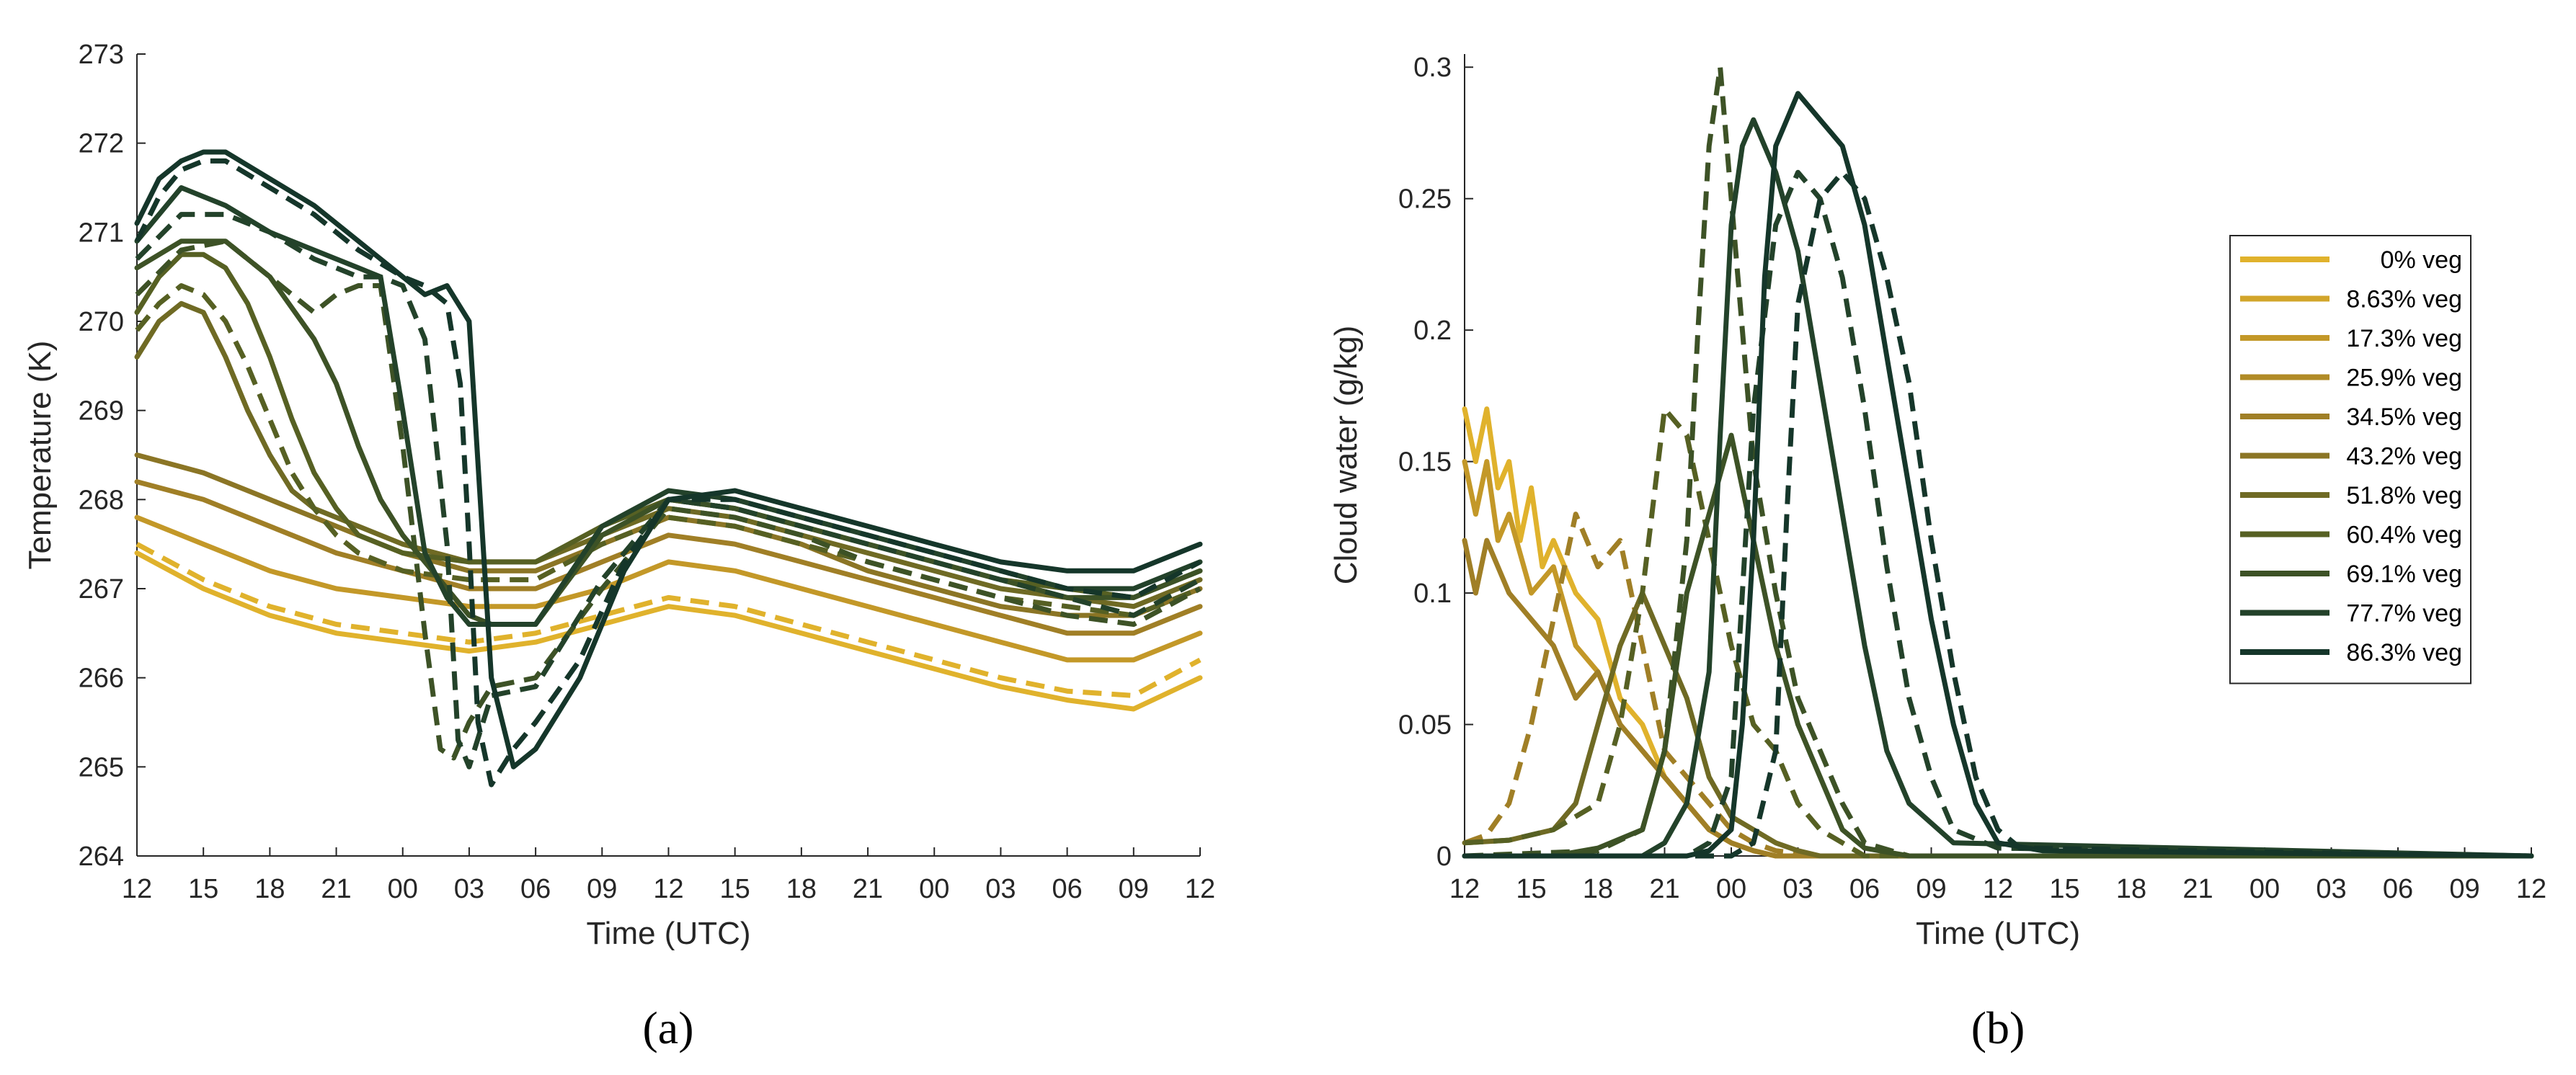 The width and height of the screenshot is (2576, 1075). Describe the element at coordinates (2404, 535) in the screenshot. I see `legend-label: 60.4% veg` at that location.